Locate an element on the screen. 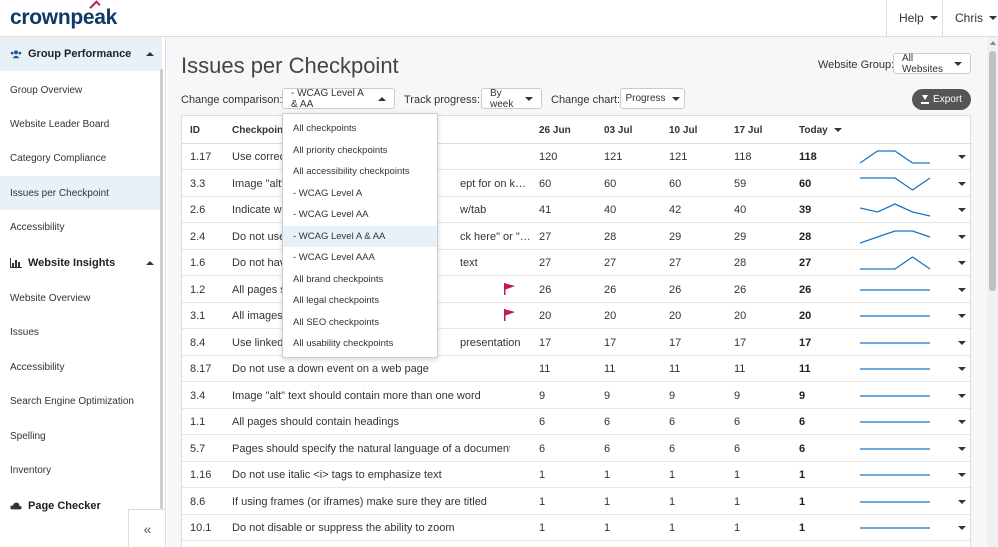 The height and width of the screenshot is (547, 998). sidebar-item-seo: Search Engine Optimization is located at coordinates (81, 401).